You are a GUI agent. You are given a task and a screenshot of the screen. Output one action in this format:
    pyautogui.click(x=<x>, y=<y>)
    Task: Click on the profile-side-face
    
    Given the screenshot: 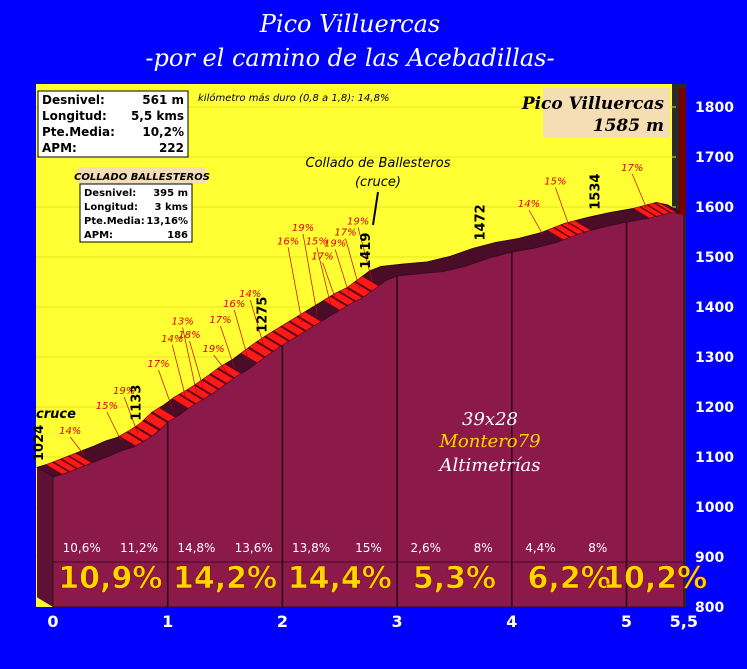 What is the action you would take?
    pyautogui.click(x=45, y=537)
    